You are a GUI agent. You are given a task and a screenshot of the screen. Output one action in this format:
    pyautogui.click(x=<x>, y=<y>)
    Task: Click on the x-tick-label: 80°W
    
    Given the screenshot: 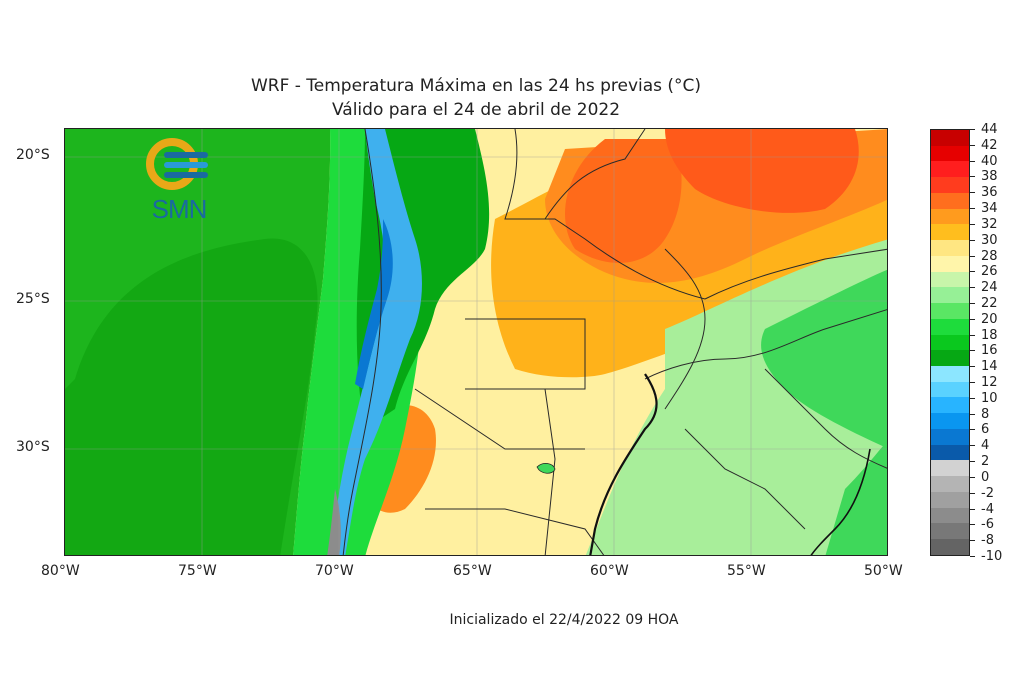 What is the action you would take?
    pyautogui.click(x=60, y=571)
    